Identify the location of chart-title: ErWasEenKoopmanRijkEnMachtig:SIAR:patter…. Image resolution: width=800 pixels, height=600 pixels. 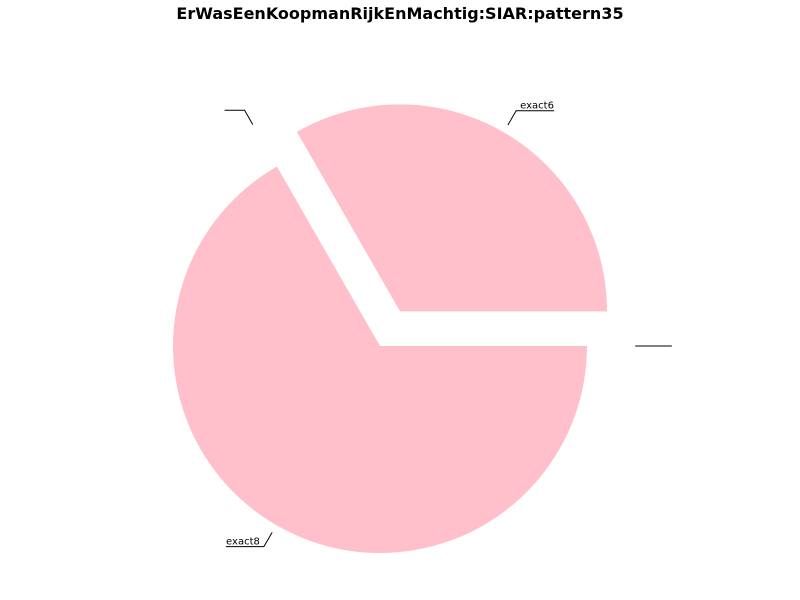
(400, 13).